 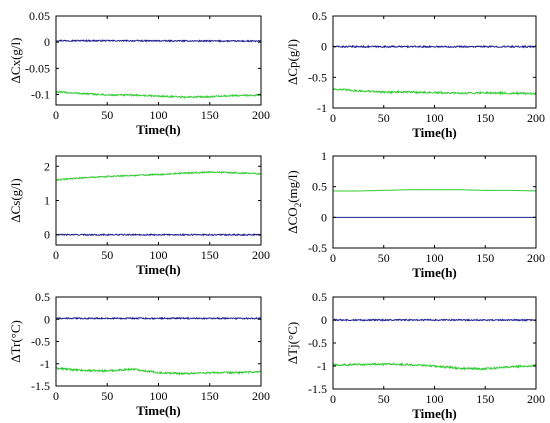 What do you see at coordinates (139, 354) in the screenshot?
I see `chart-panel-5: 0 50 100 150 200 0.5 0 -0.5 -1 -1.5 Time(h) ΔTr(°C)` at bounding box center [139, 354].